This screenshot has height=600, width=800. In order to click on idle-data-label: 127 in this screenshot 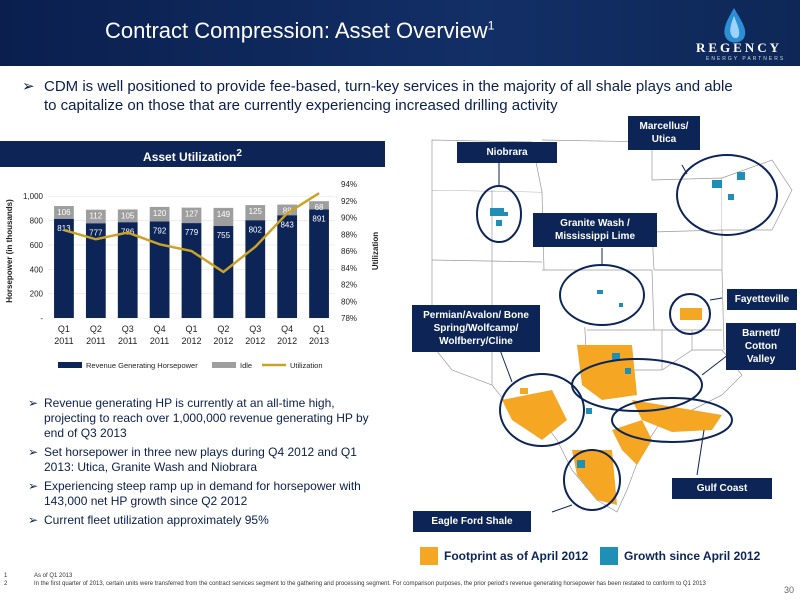, I will do `click(192, 214)`.